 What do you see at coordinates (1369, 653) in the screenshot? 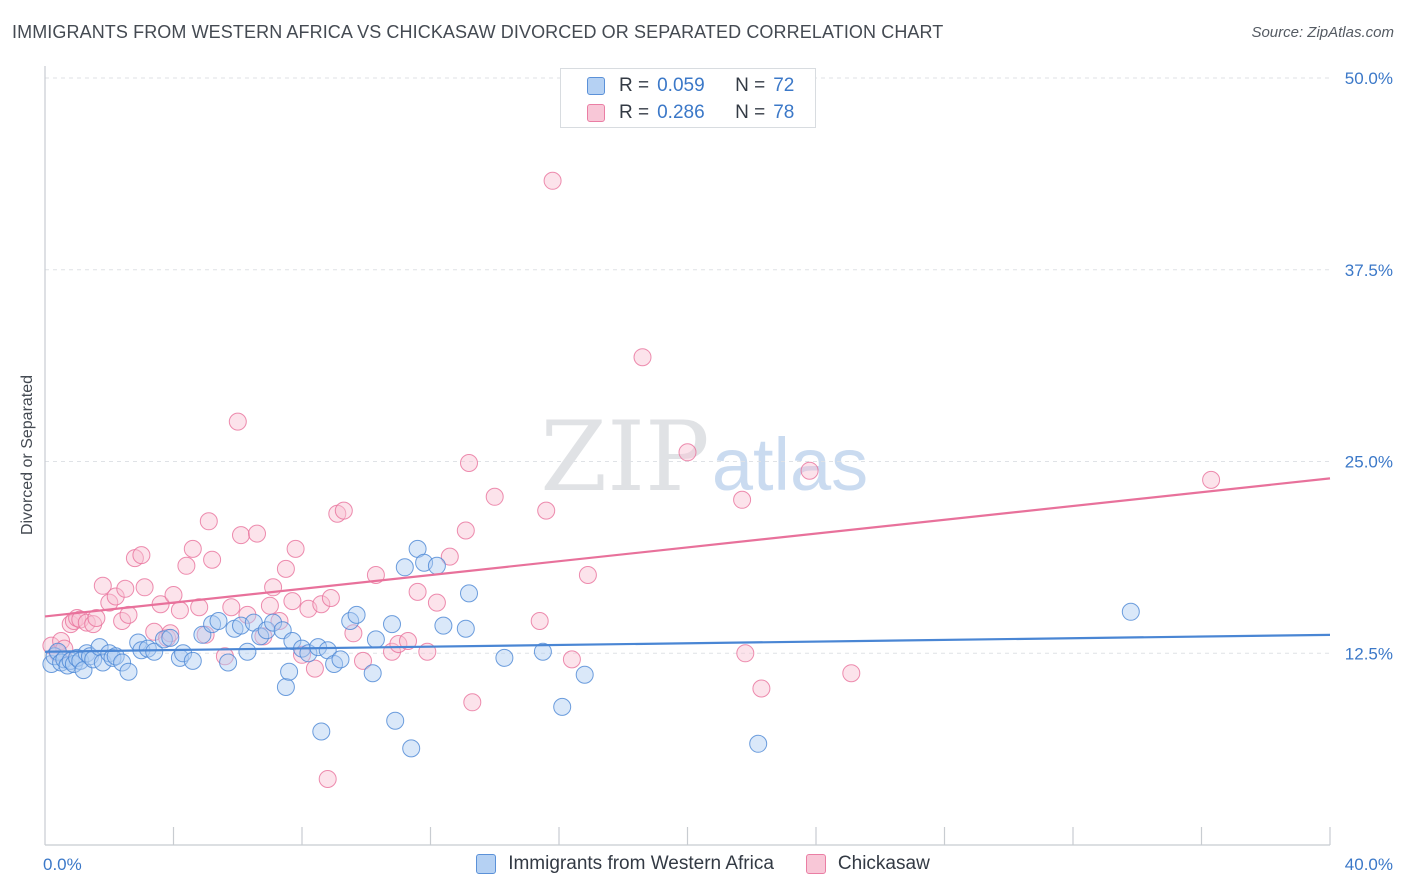
I see `y-tick-label-0: 12.5%` at bounding box center [1369, 653].